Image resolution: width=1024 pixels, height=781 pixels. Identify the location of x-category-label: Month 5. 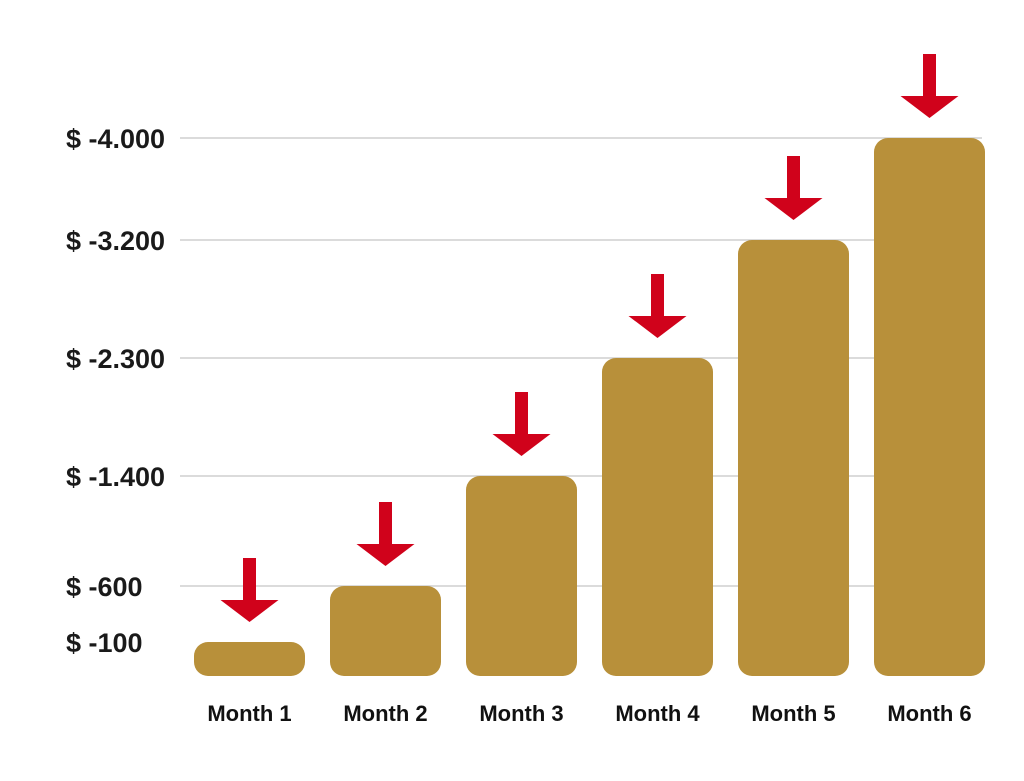
(793, 713).